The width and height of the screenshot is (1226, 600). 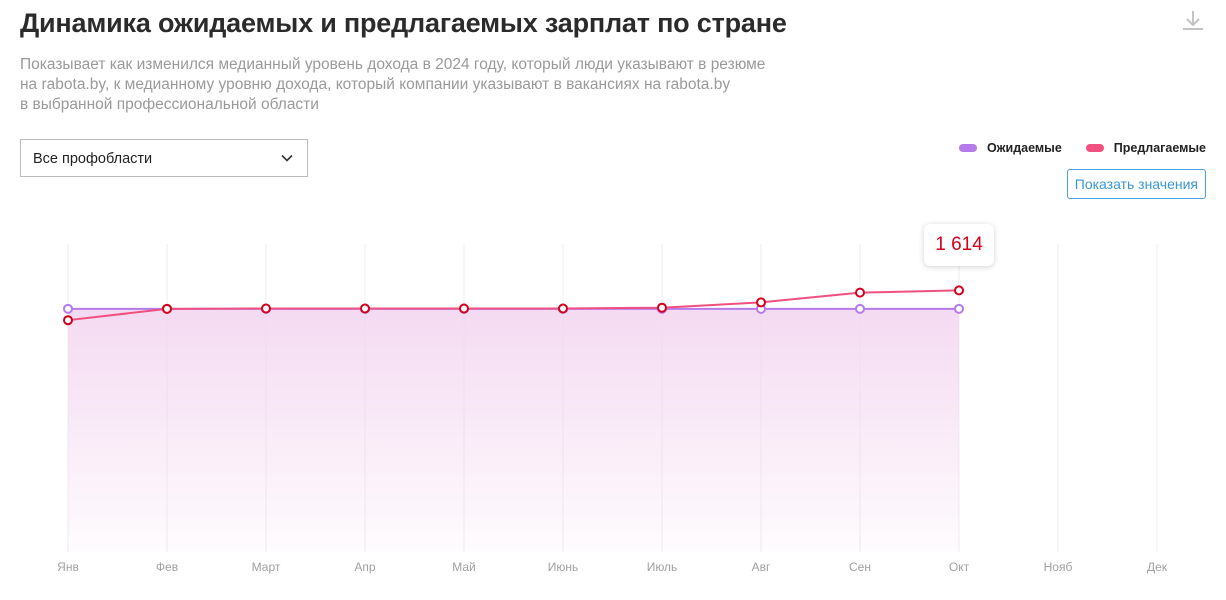 I want to click on legend-item-expected: Ожидаемые, so click(x=1010, y=148).